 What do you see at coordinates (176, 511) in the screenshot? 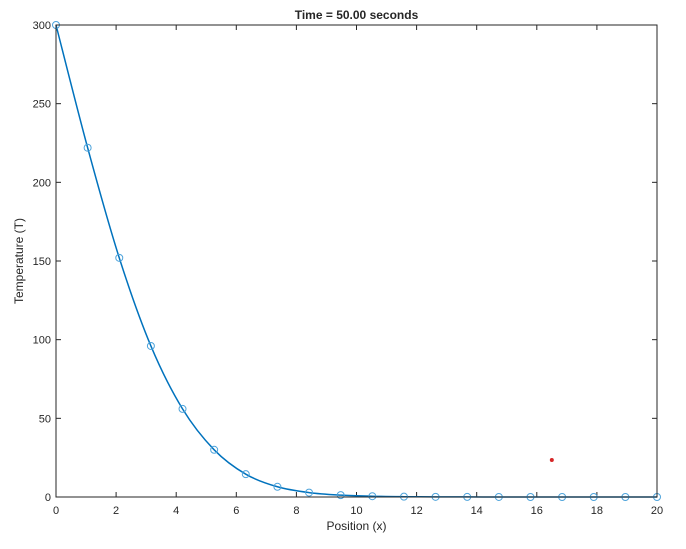
I see `x-tick-label: 4` at bounding box center [176, 511].